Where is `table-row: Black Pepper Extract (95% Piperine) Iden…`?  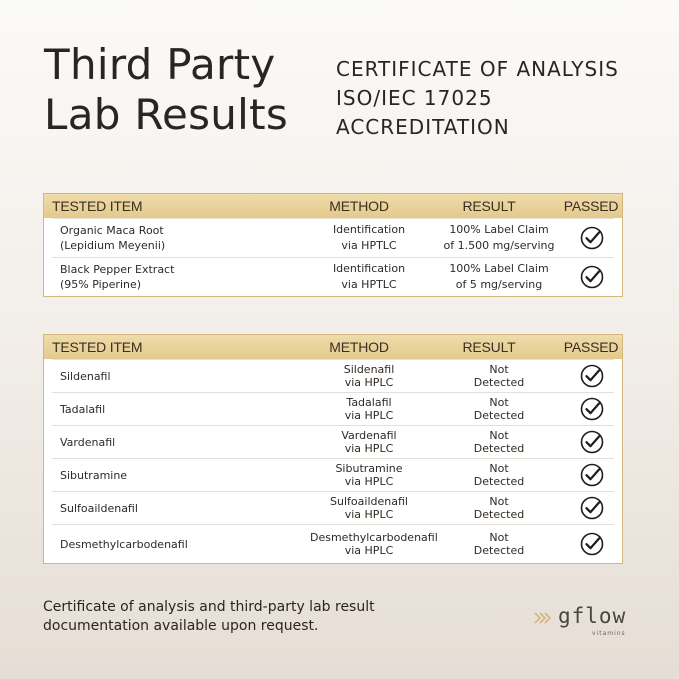
table-row: Black Pepper Extract (95% Piperine) Iden… is located at coordinates (333, 276).